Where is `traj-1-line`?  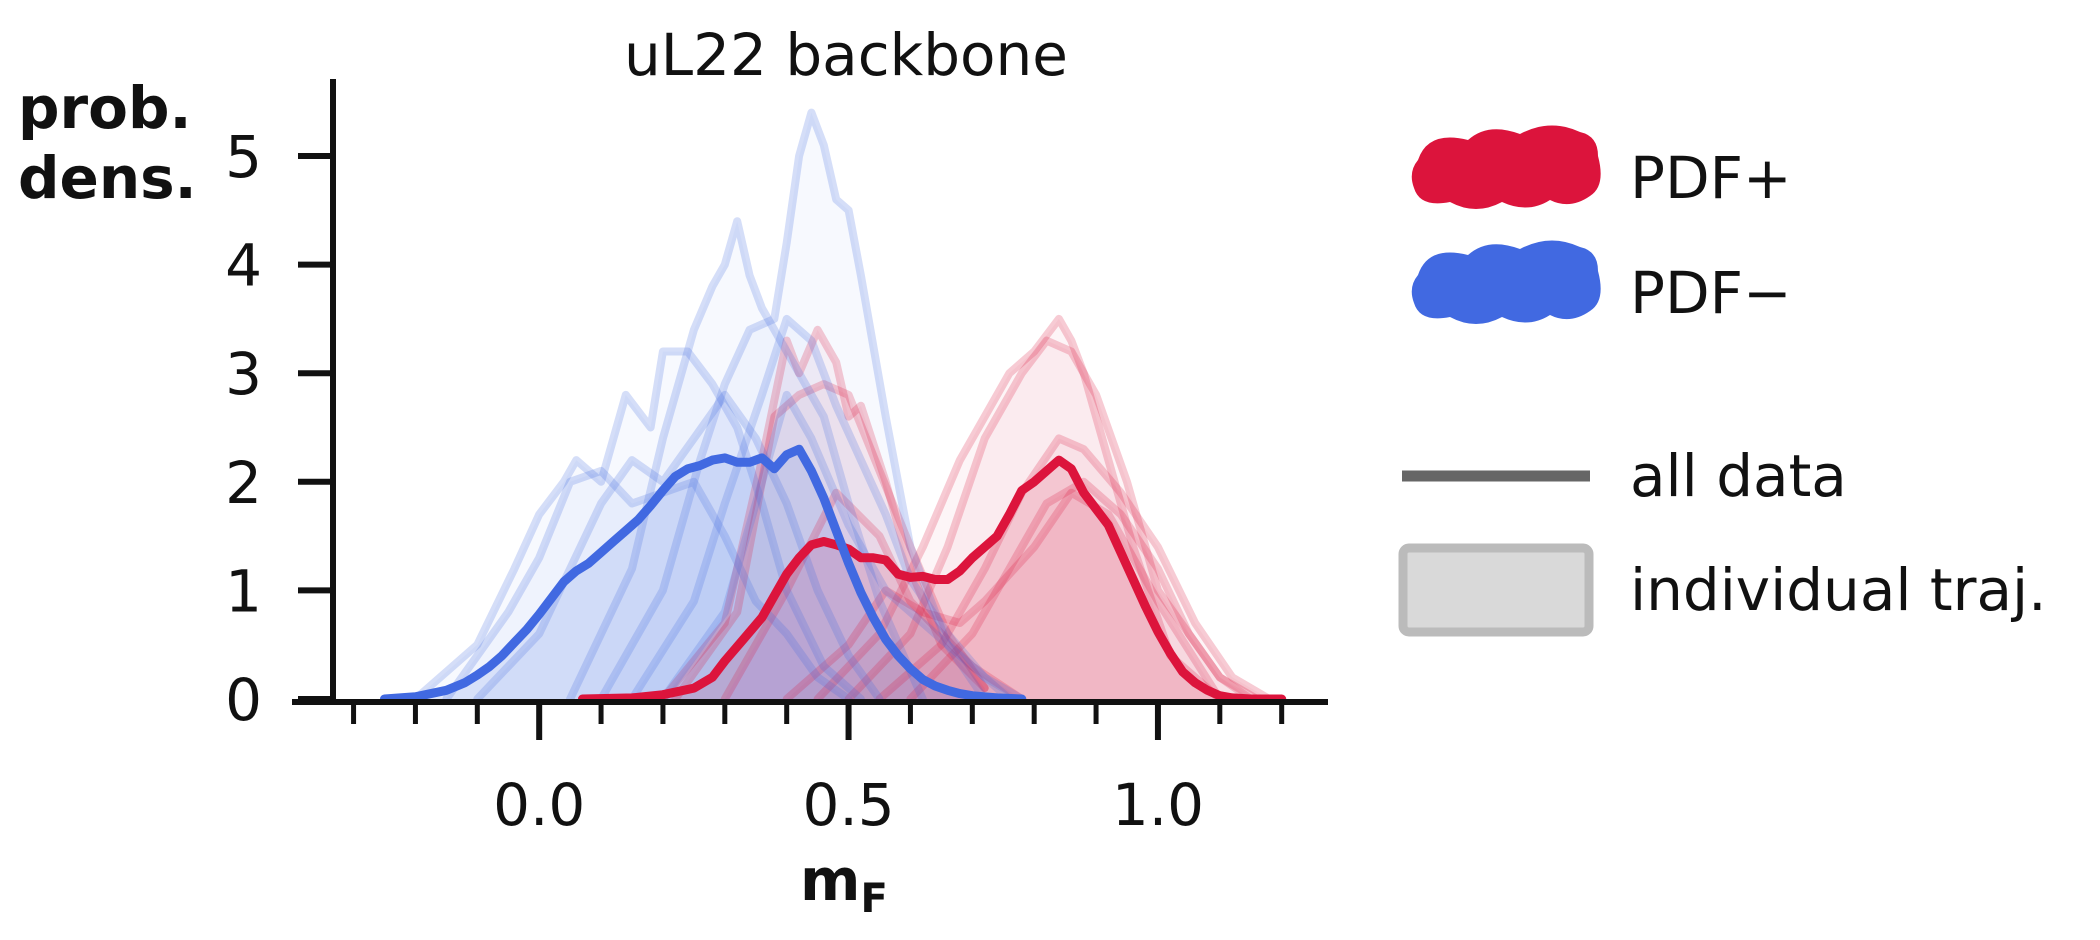 traj-1-line is located at coordinates (830, 541).